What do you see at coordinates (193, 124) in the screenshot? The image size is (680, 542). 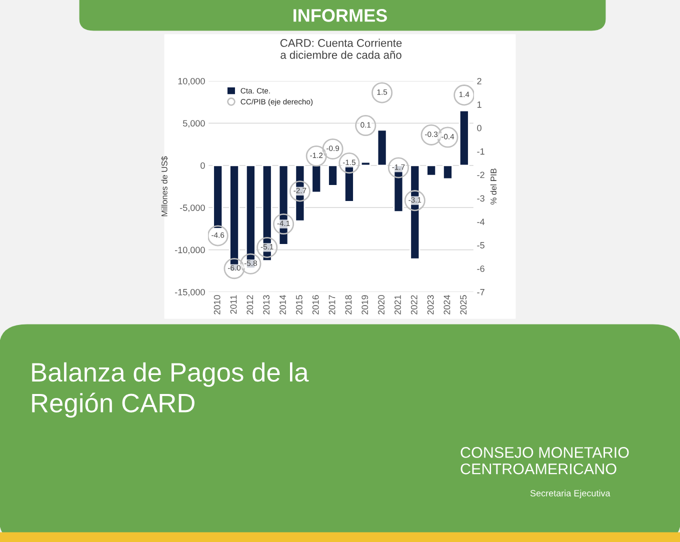 I see `y-tick-label: 5,000` at bounding box center [193, 124].